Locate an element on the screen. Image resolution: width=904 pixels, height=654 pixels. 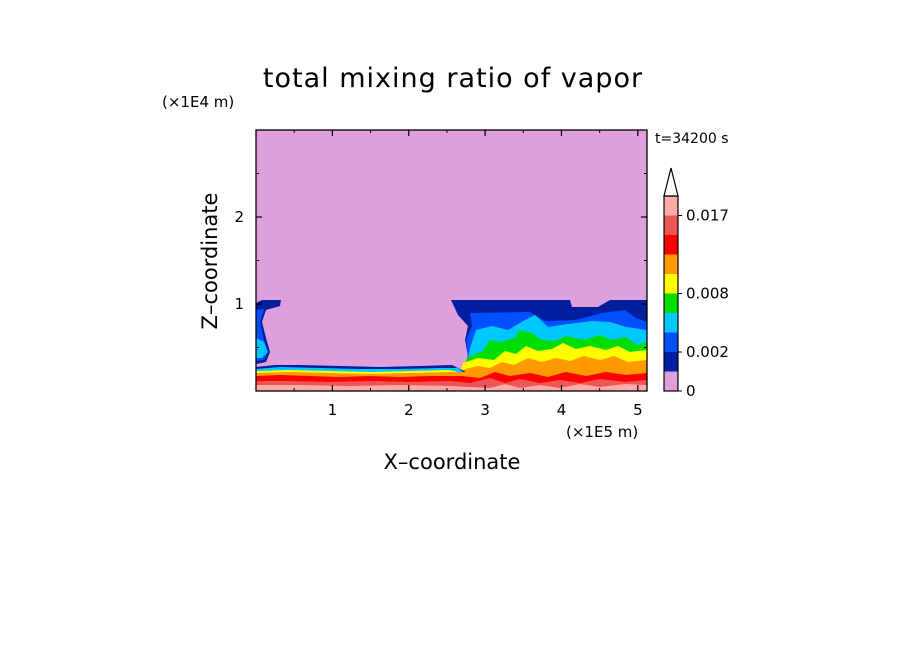
colorbar-tick-label: 0 is located at coordinates (691, 391).